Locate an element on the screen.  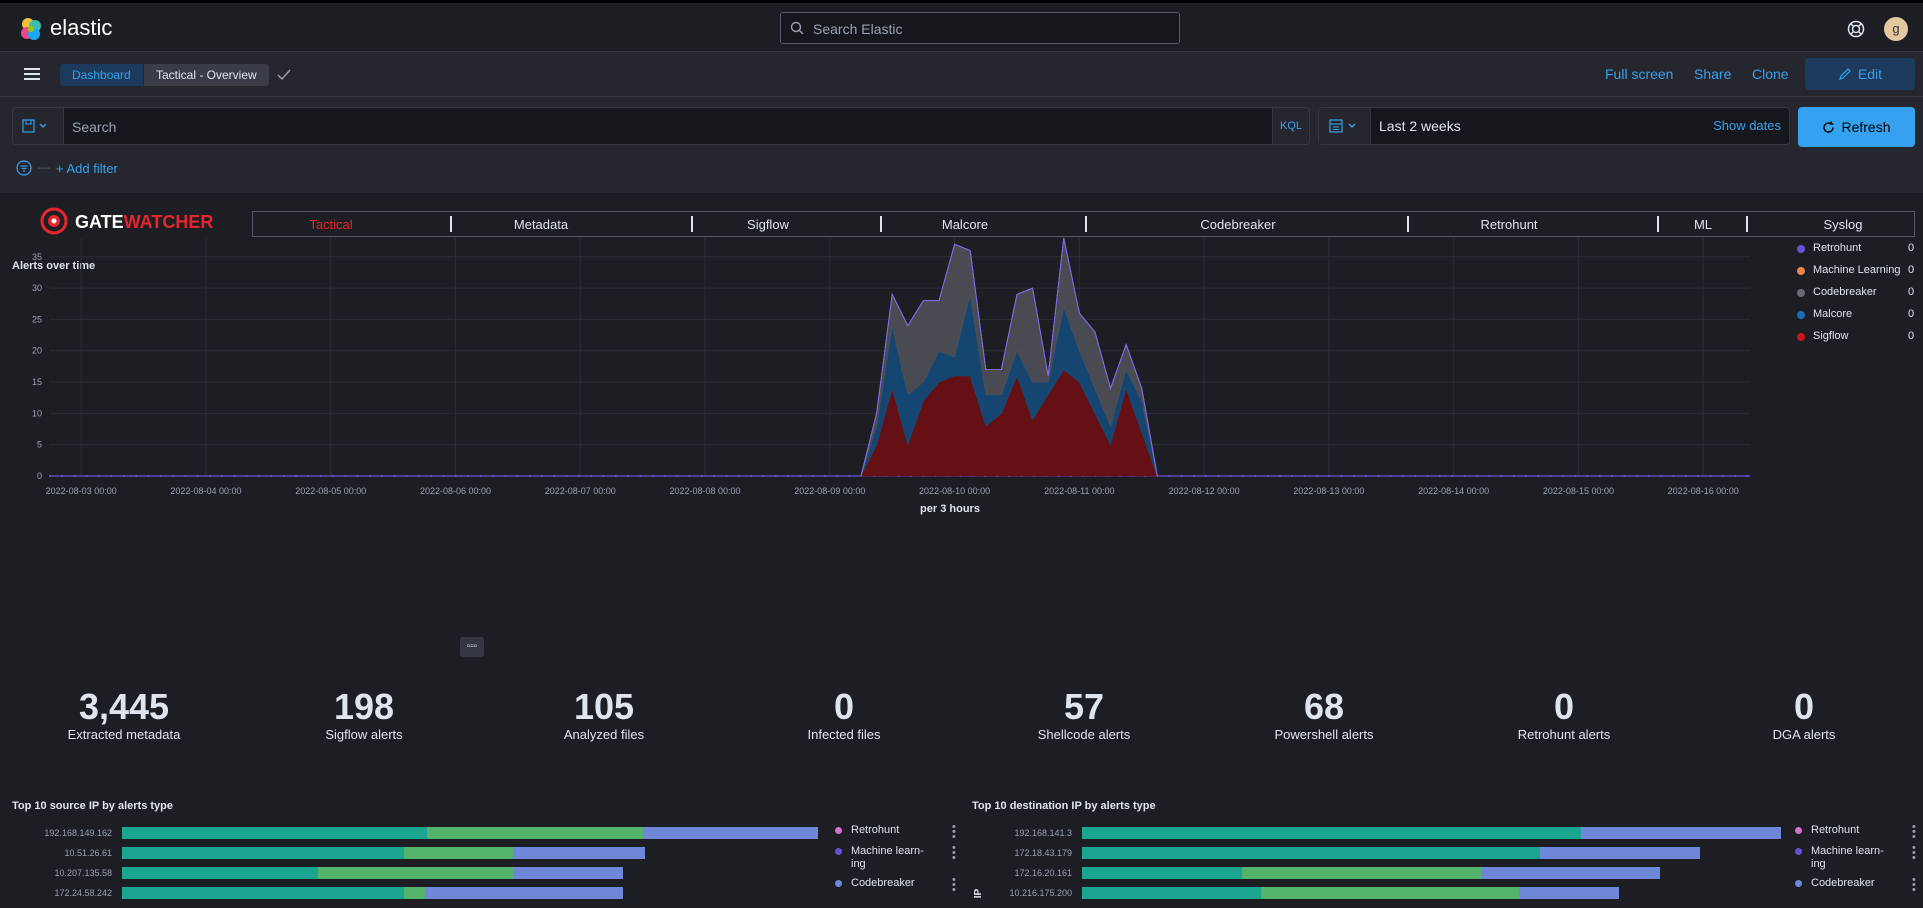
filter-icon is located at coordinates (24, 168).